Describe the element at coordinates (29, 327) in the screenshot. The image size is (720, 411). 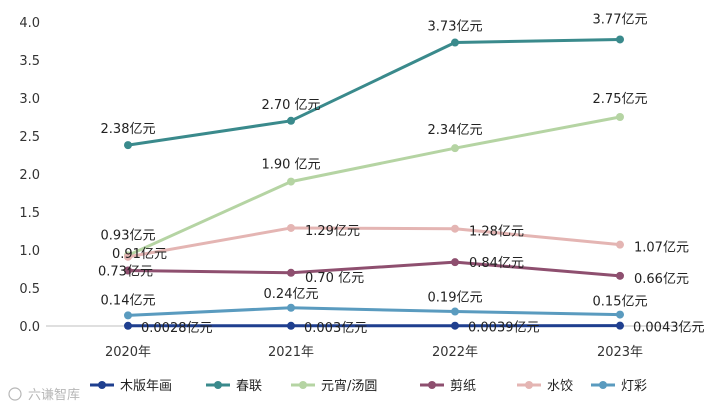
I see `y-tick-label: 0.0` at that location.